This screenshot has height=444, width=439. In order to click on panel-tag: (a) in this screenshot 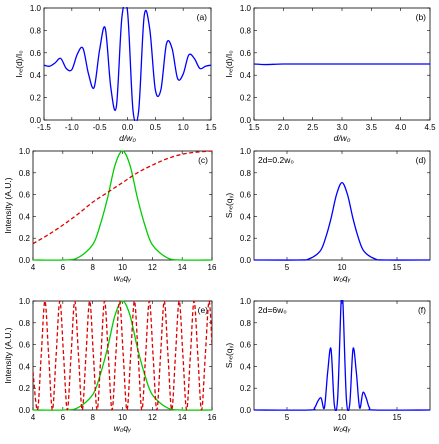, I will do `click(202, 17)`.